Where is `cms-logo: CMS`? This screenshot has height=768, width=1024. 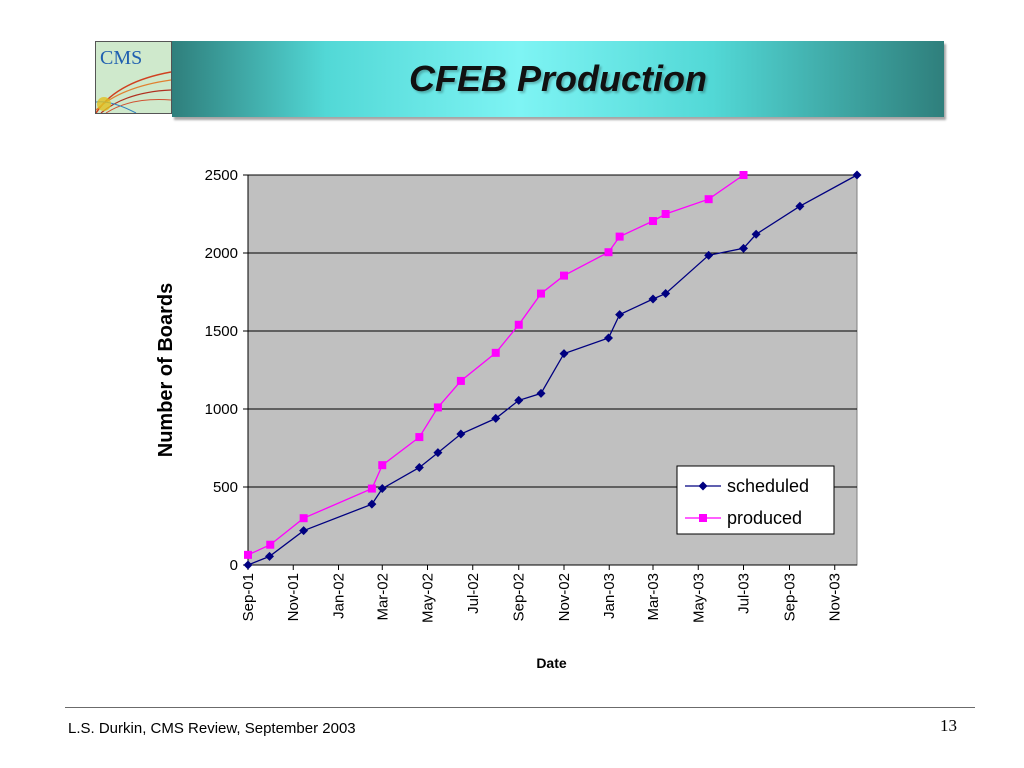 cms-logo: CMS is located at coordinates (133, 77).